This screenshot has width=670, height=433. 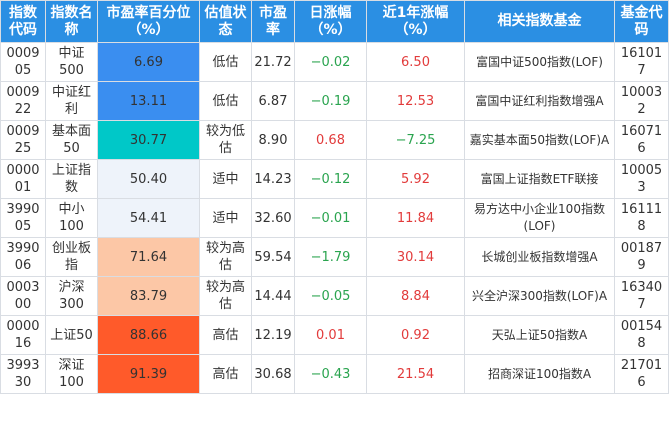 I want to click on header-pe: 市盈率, so click(x=273, y=21).